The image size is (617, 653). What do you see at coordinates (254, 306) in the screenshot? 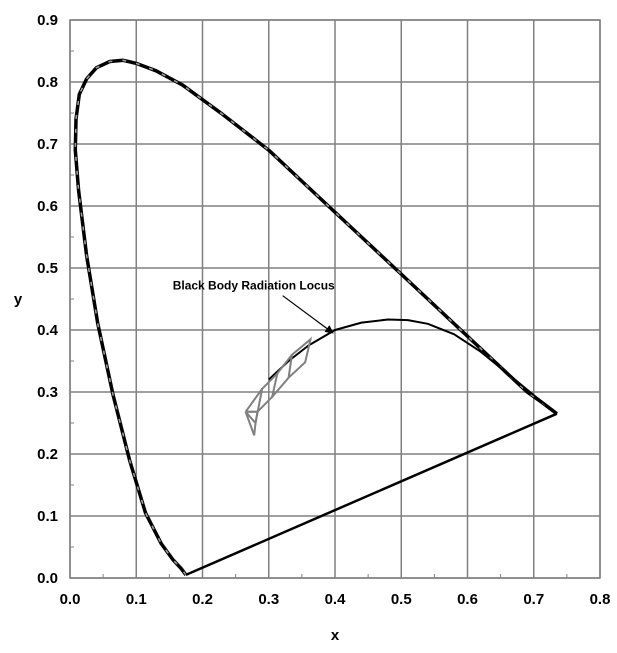
I see `annotation-layer: Black Body Radiation Locus` at bounding box center [254, 306].